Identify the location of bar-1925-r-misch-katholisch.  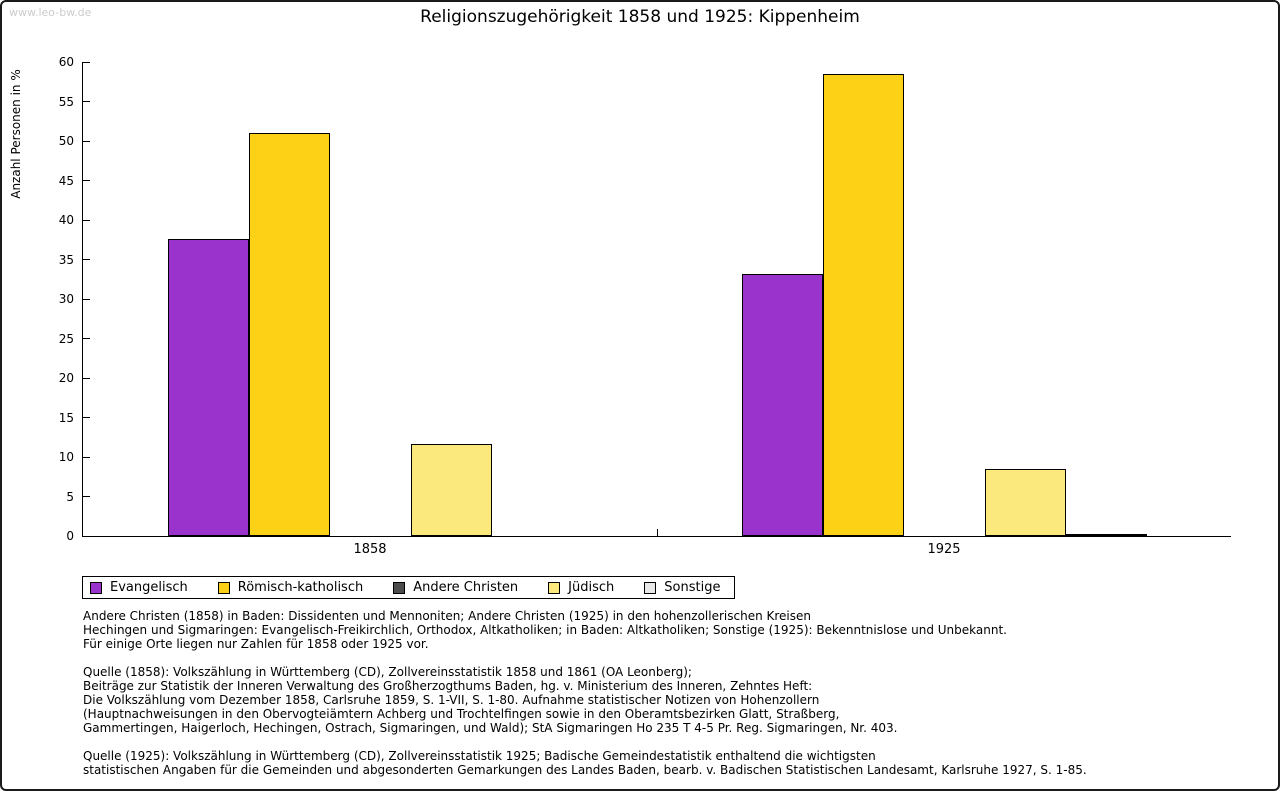
(863, 304).